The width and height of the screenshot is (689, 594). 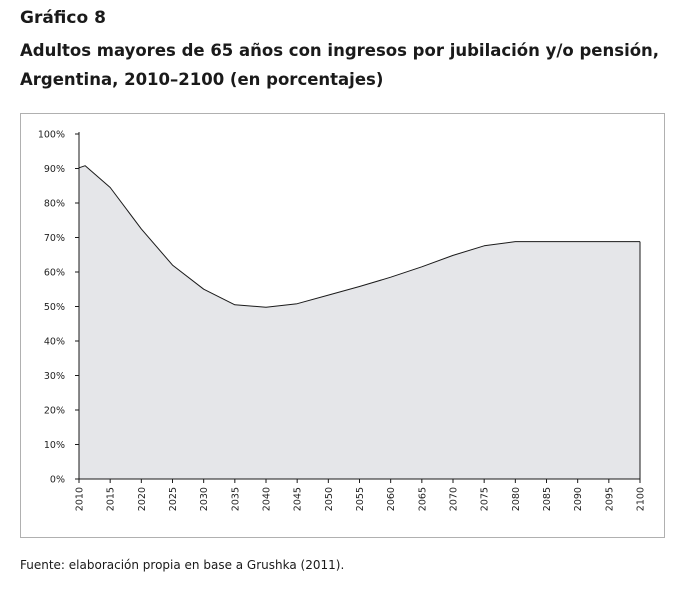 I want to click on x-tick-label: 2050, so click(x=329, y=499).